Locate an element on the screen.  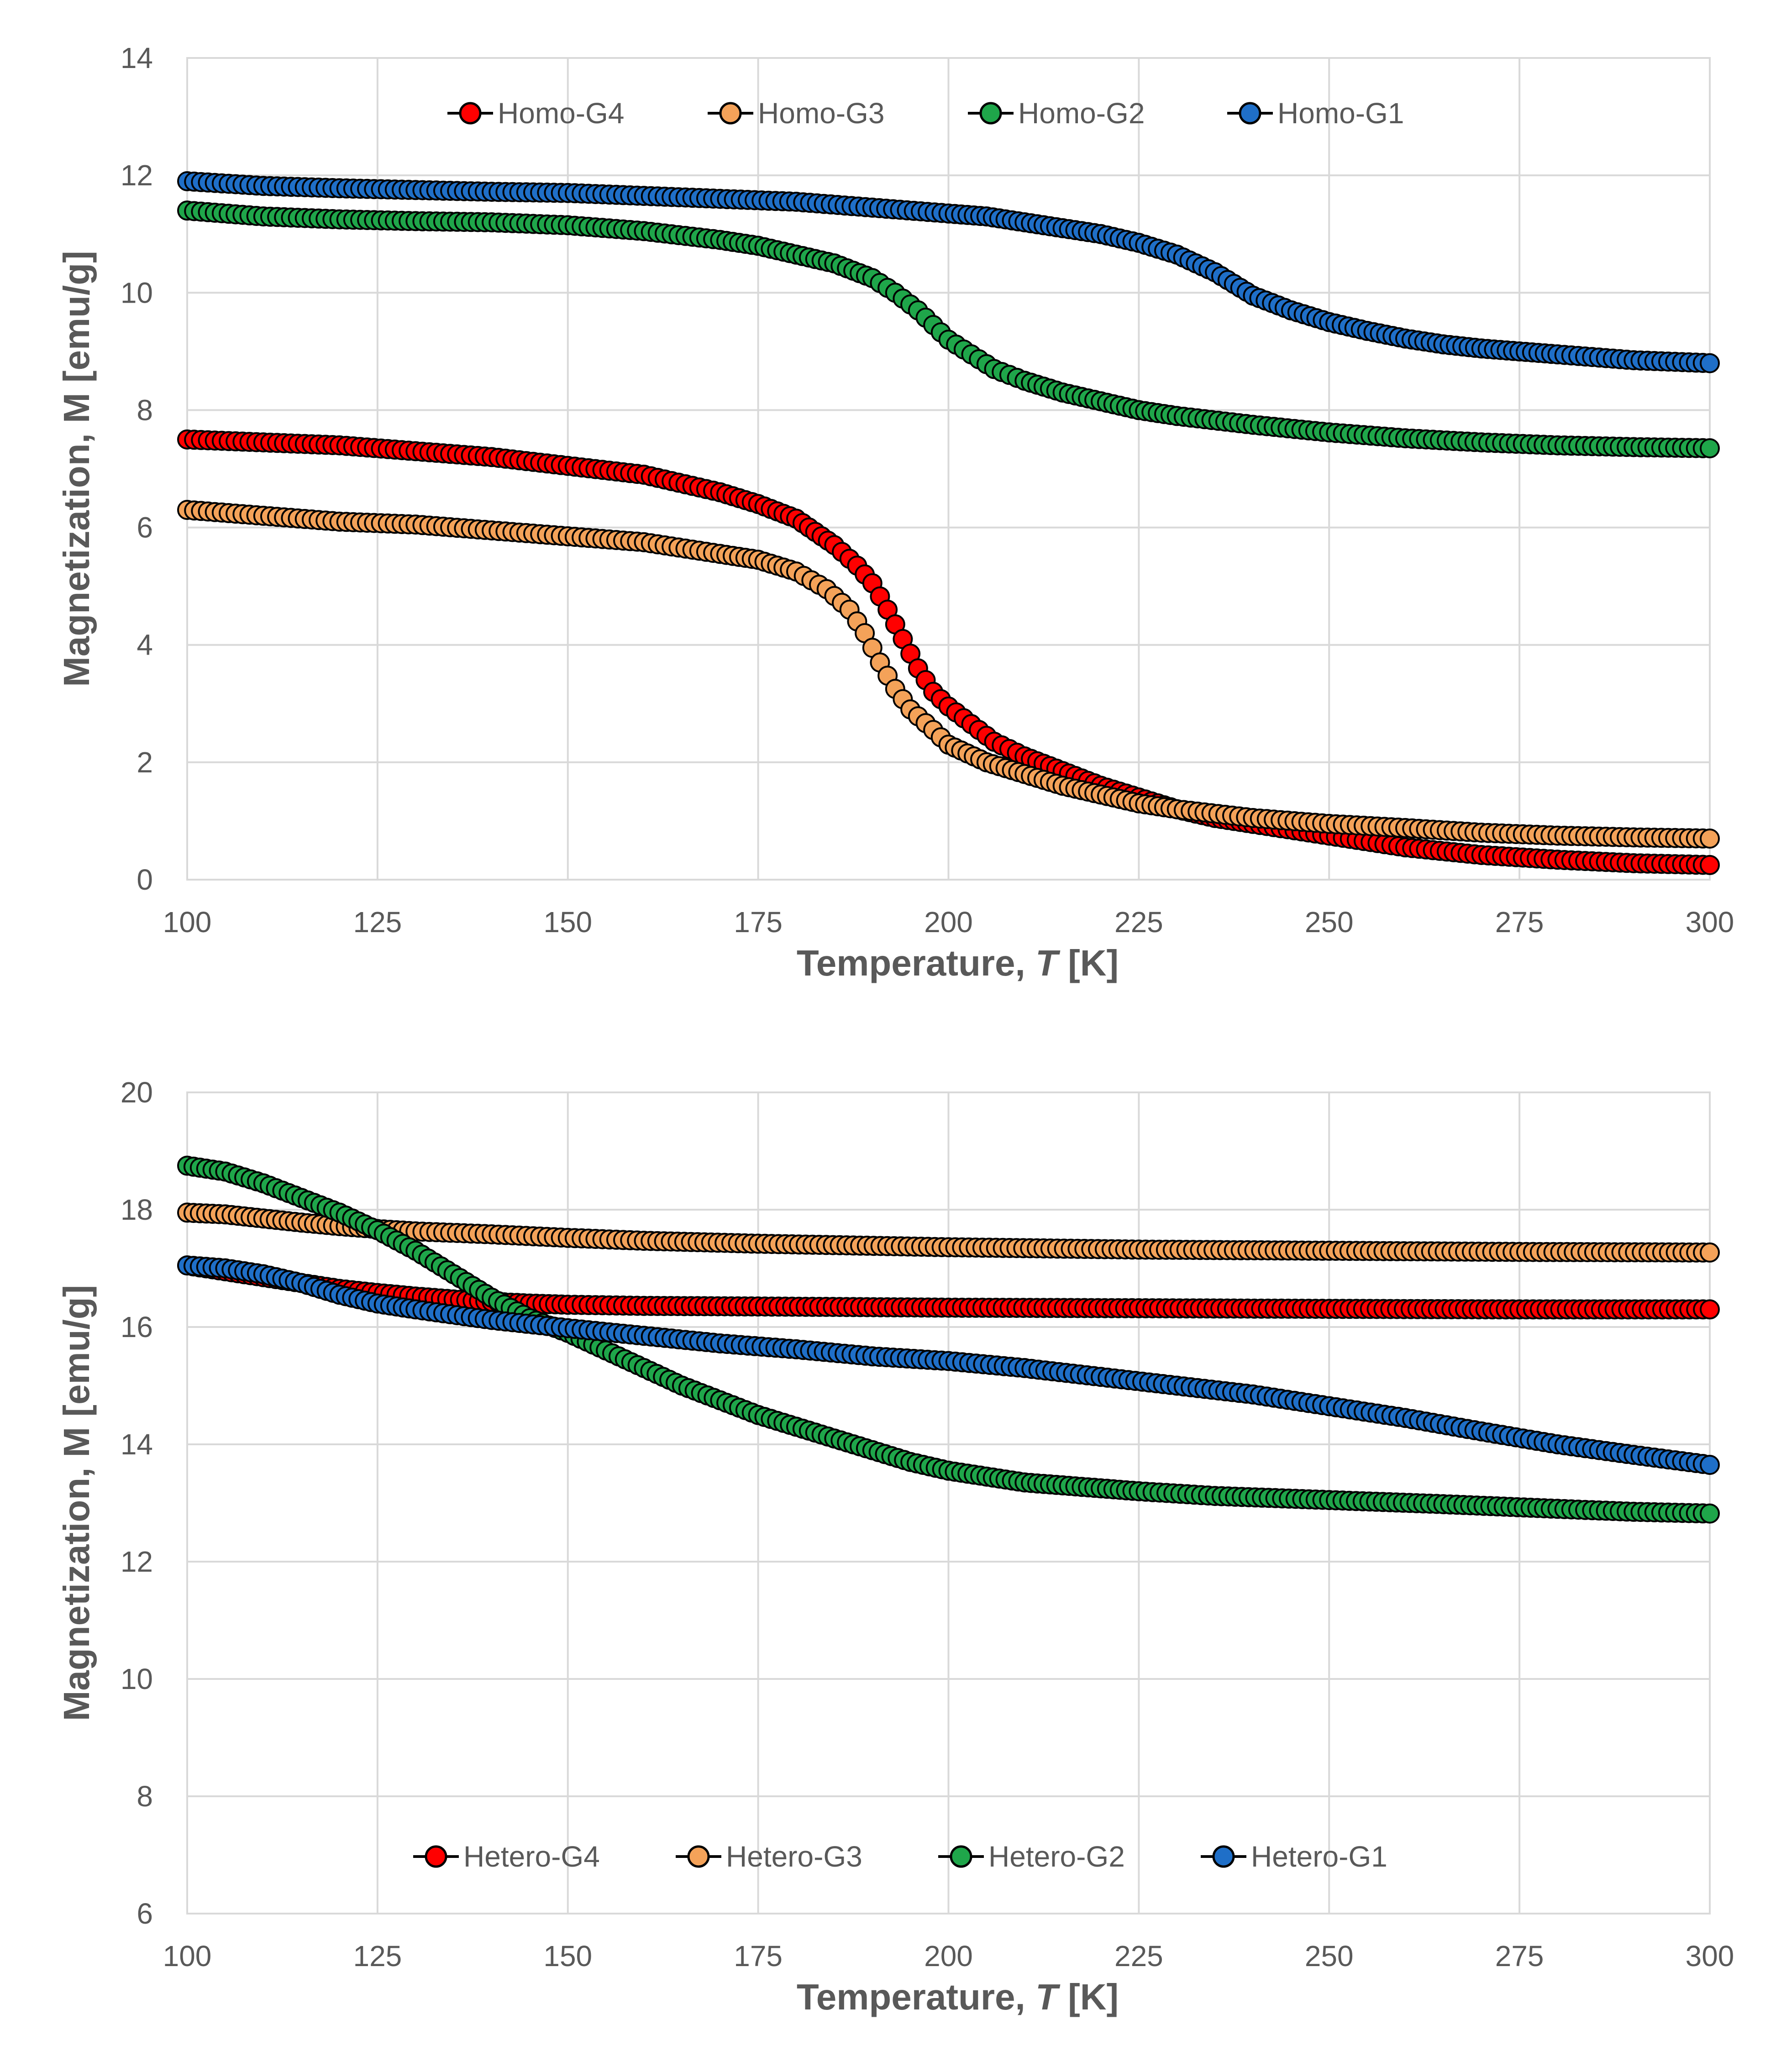
series-homo-g3 is located at coordinates (949, 675).